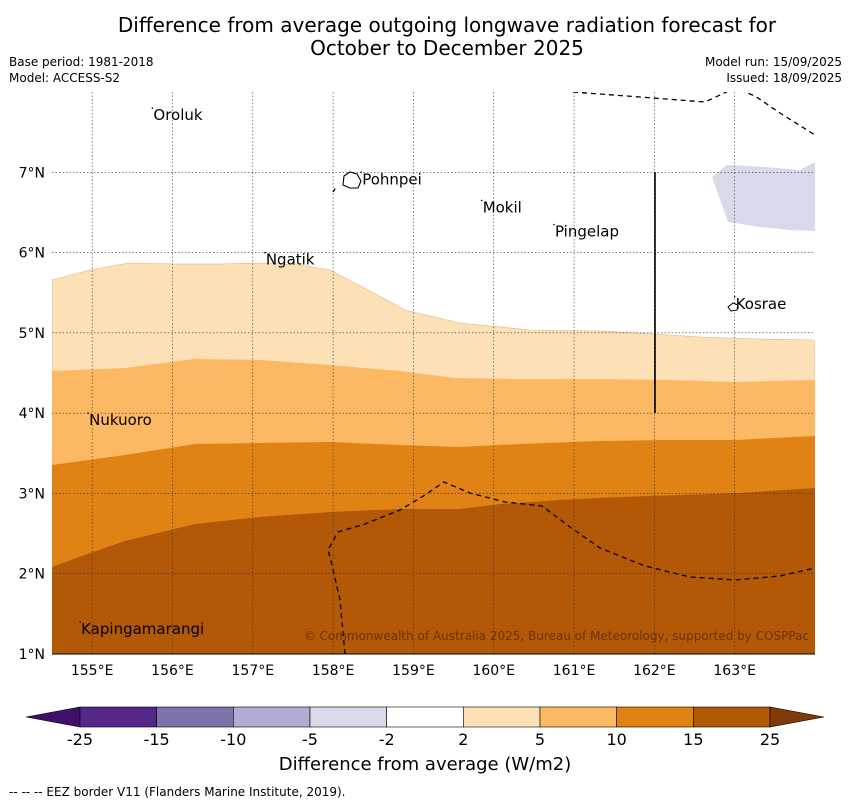 This screenshot has height=804, width=850. What do you see at coordinates (32, 334) in the screenshot?
I see `lat-tick-label: 5°N` at bounding box center [32, 334].